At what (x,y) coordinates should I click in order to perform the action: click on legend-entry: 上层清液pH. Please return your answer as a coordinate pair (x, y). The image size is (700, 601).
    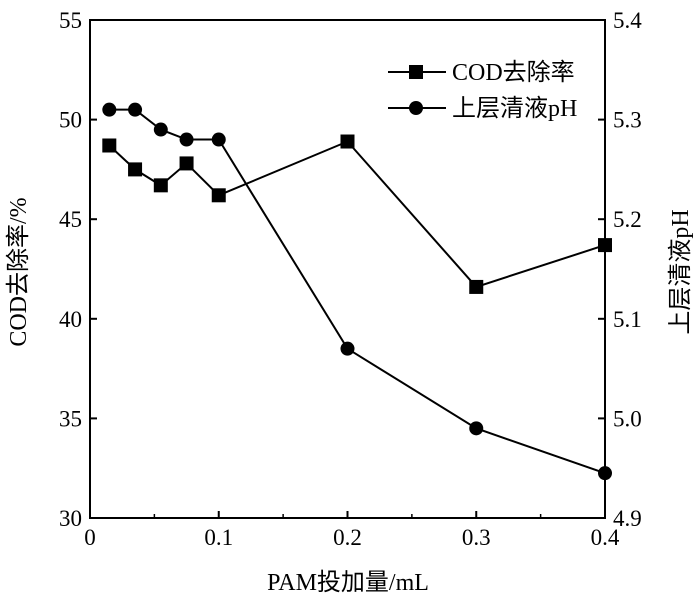
    Looking at the image, I should click on (482, 108).